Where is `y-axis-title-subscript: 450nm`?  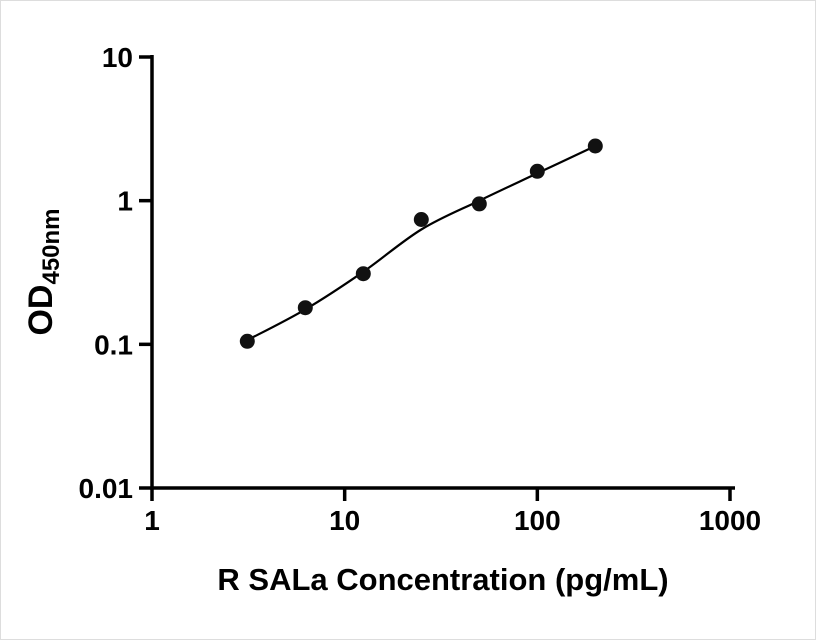 y-axis-title-subscript: 450nm is located at coordinates (51, 246).